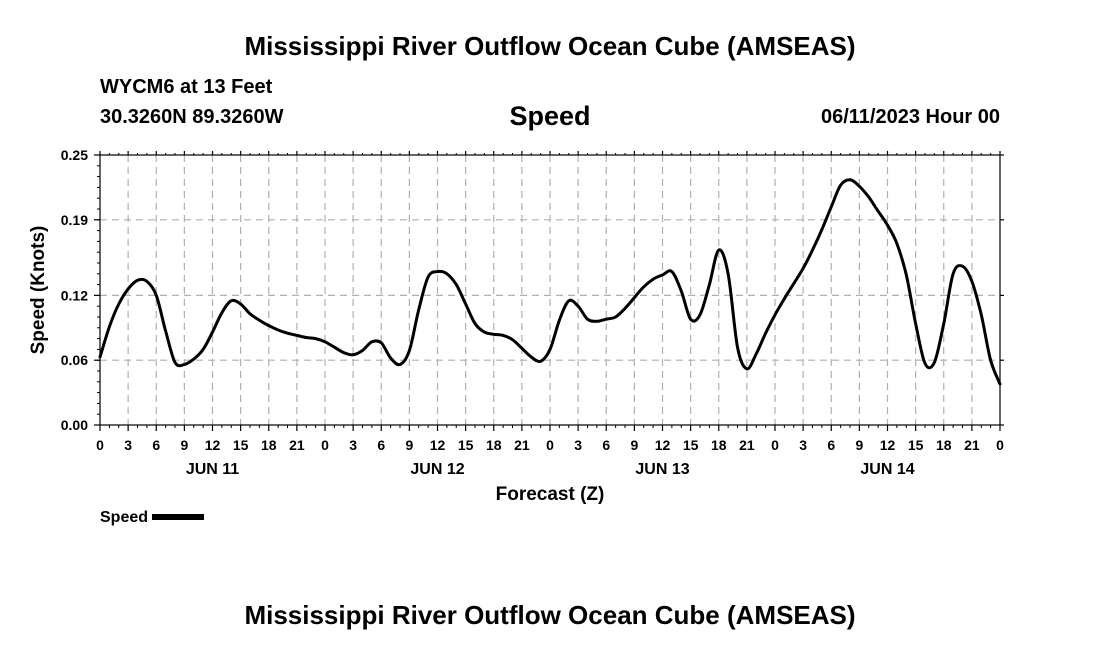 The width and height of the screenshot is (1100, 650). What do you see at coordinates (192, 117) in the screenshot?
I see `coordinates-label: 30.3260N 89.3260W` at bounding box center [192, 117].